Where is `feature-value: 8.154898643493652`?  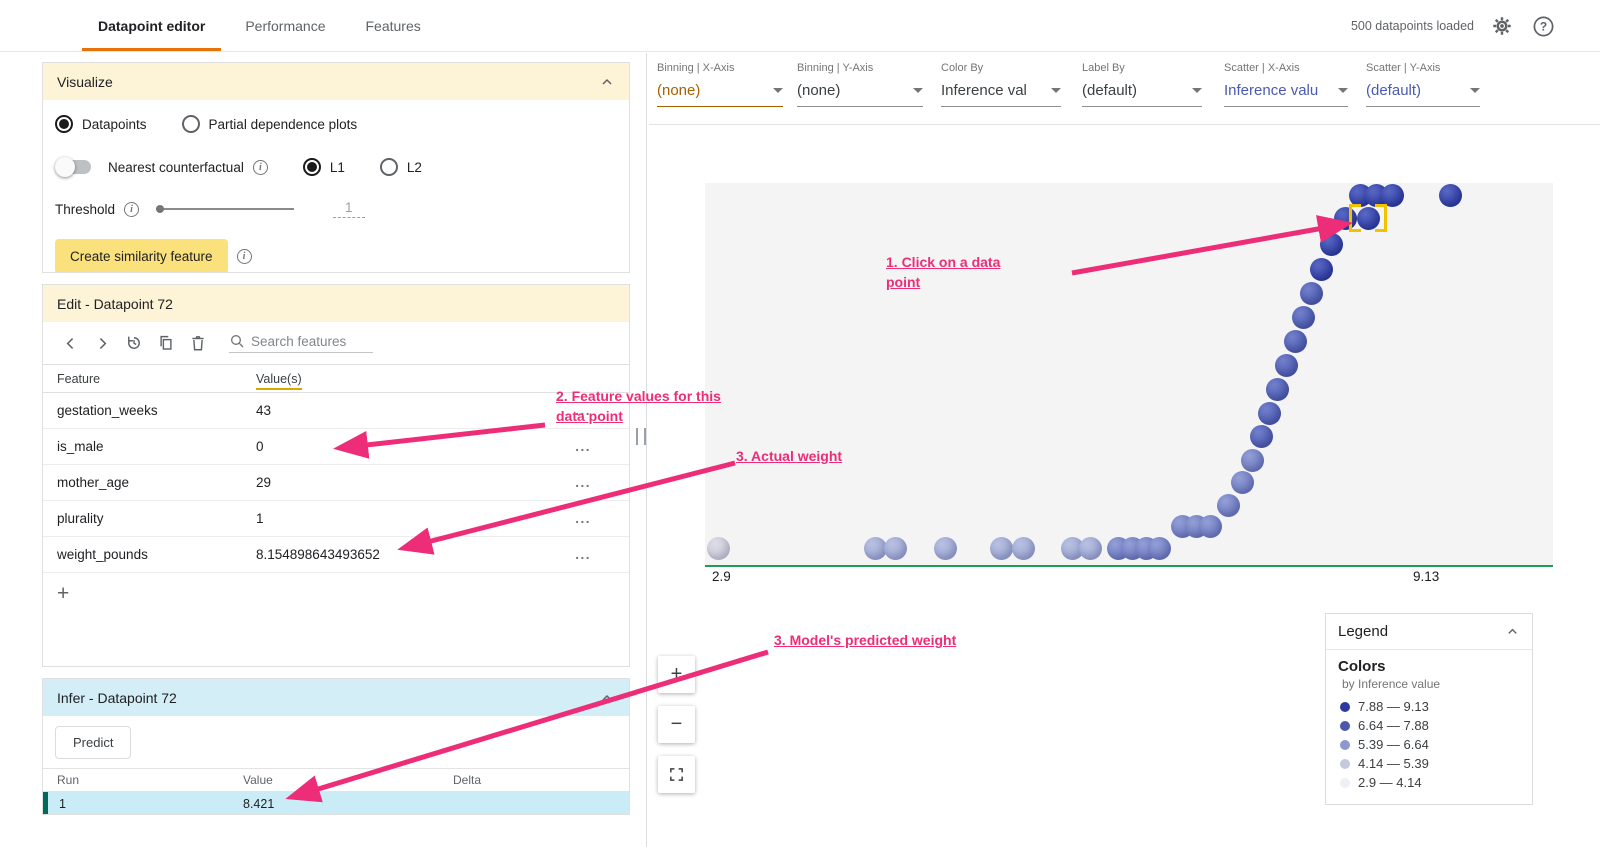 feature-value: 8.154898643493652 is located at coordinates (318, 554).